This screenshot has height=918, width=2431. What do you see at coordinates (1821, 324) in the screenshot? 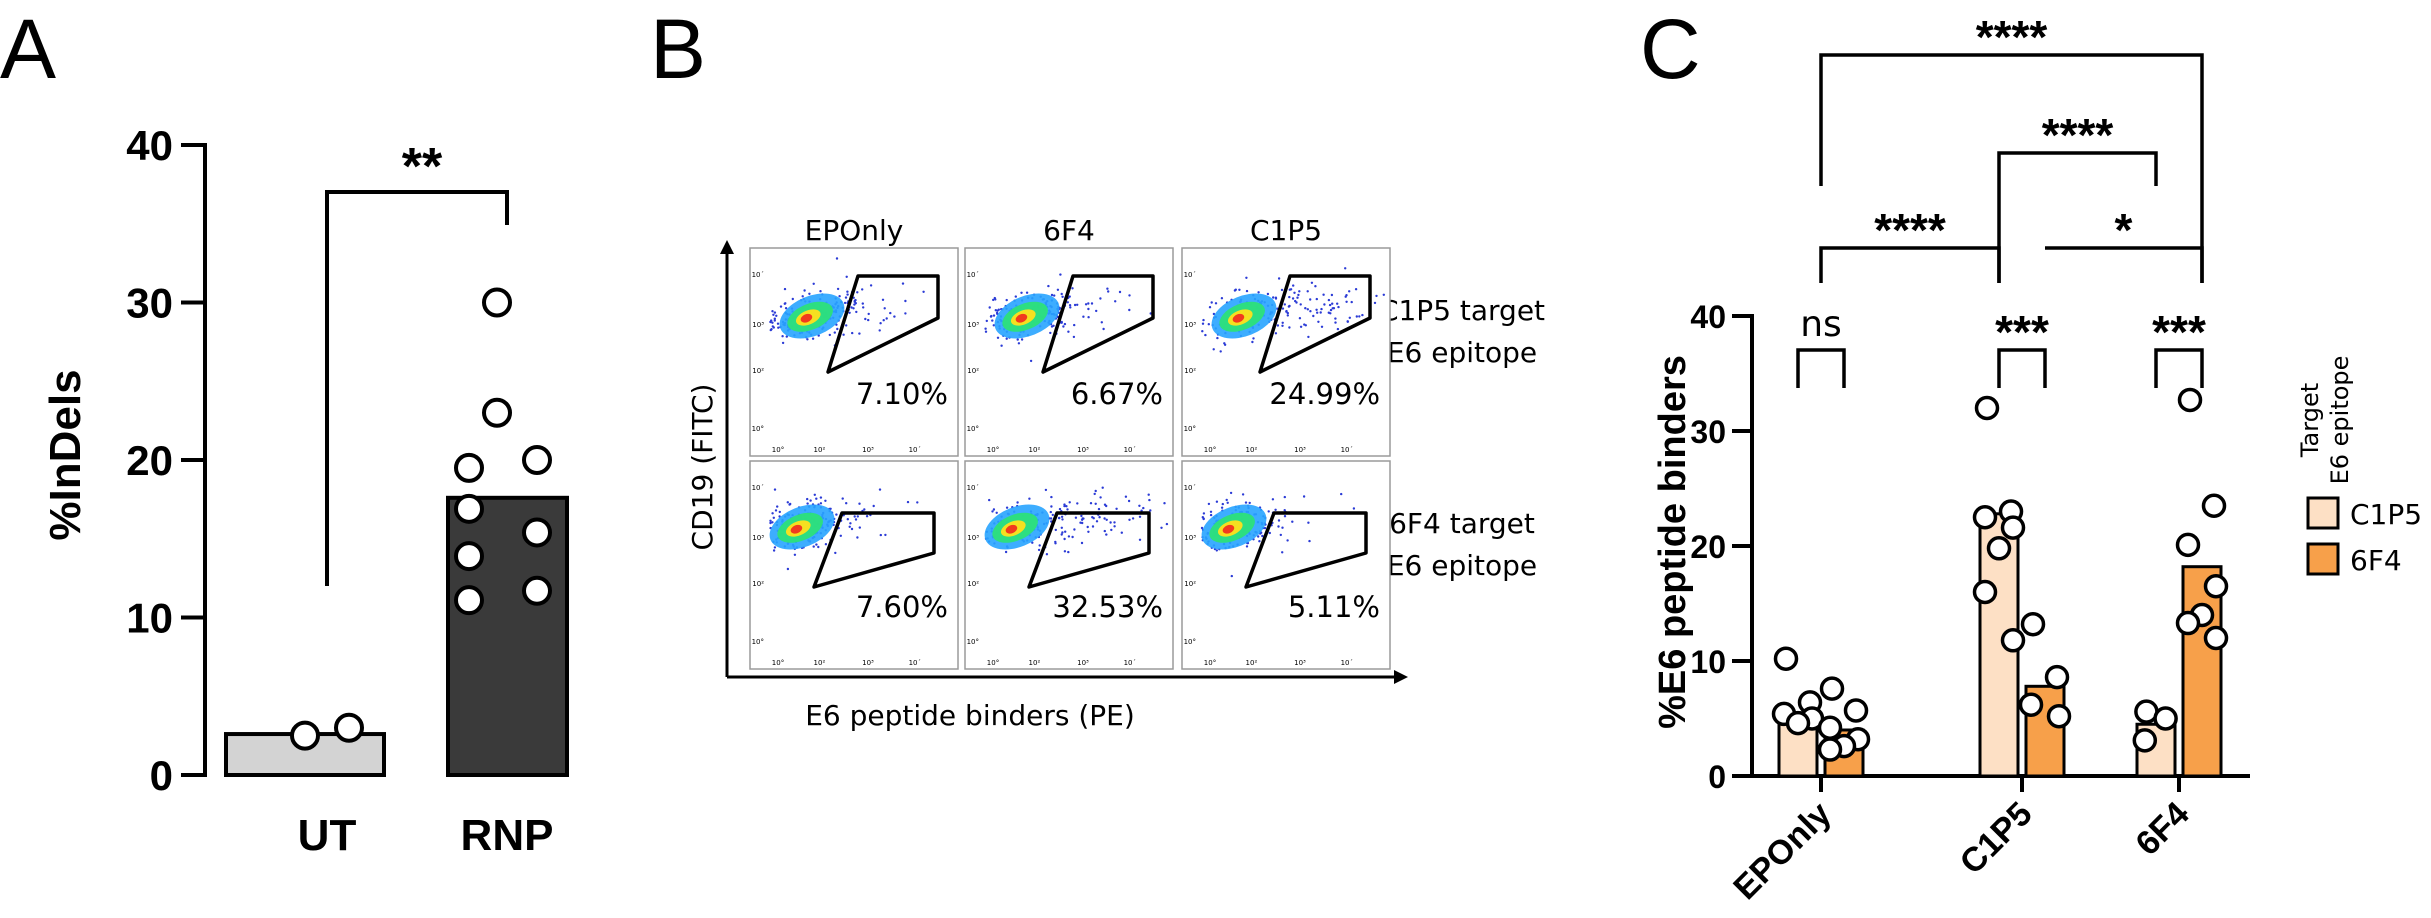
I see `panel-c-sig-label: ns` at bounding box center [1821, 324].